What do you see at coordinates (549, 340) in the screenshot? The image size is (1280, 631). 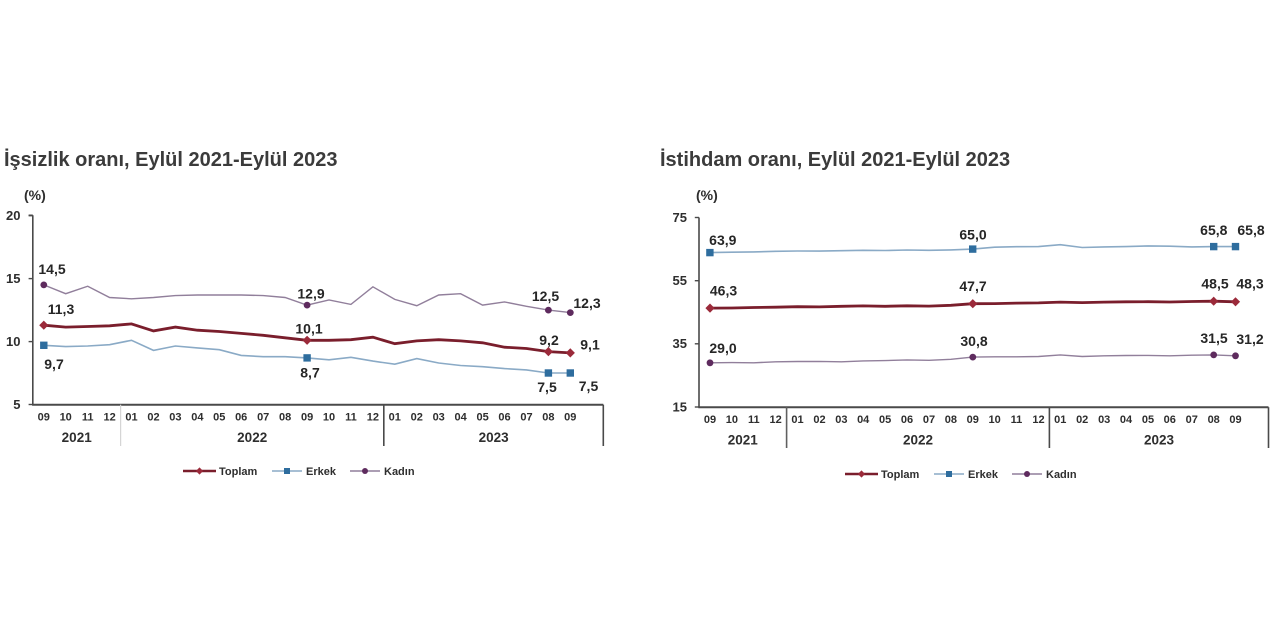 I see `svg-text: 9,2` at bounding box center [549, 340].